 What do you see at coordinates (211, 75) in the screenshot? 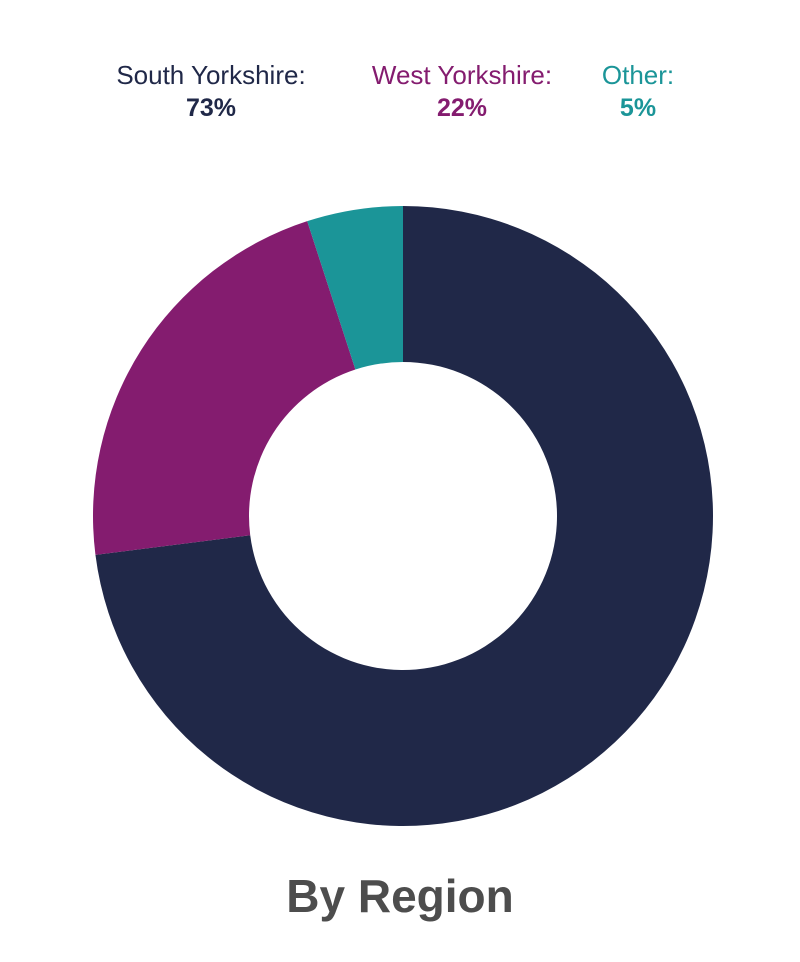
I see `legend-label-south-yorkshire: South Yorkshire:` at bounding box center [211, 75].